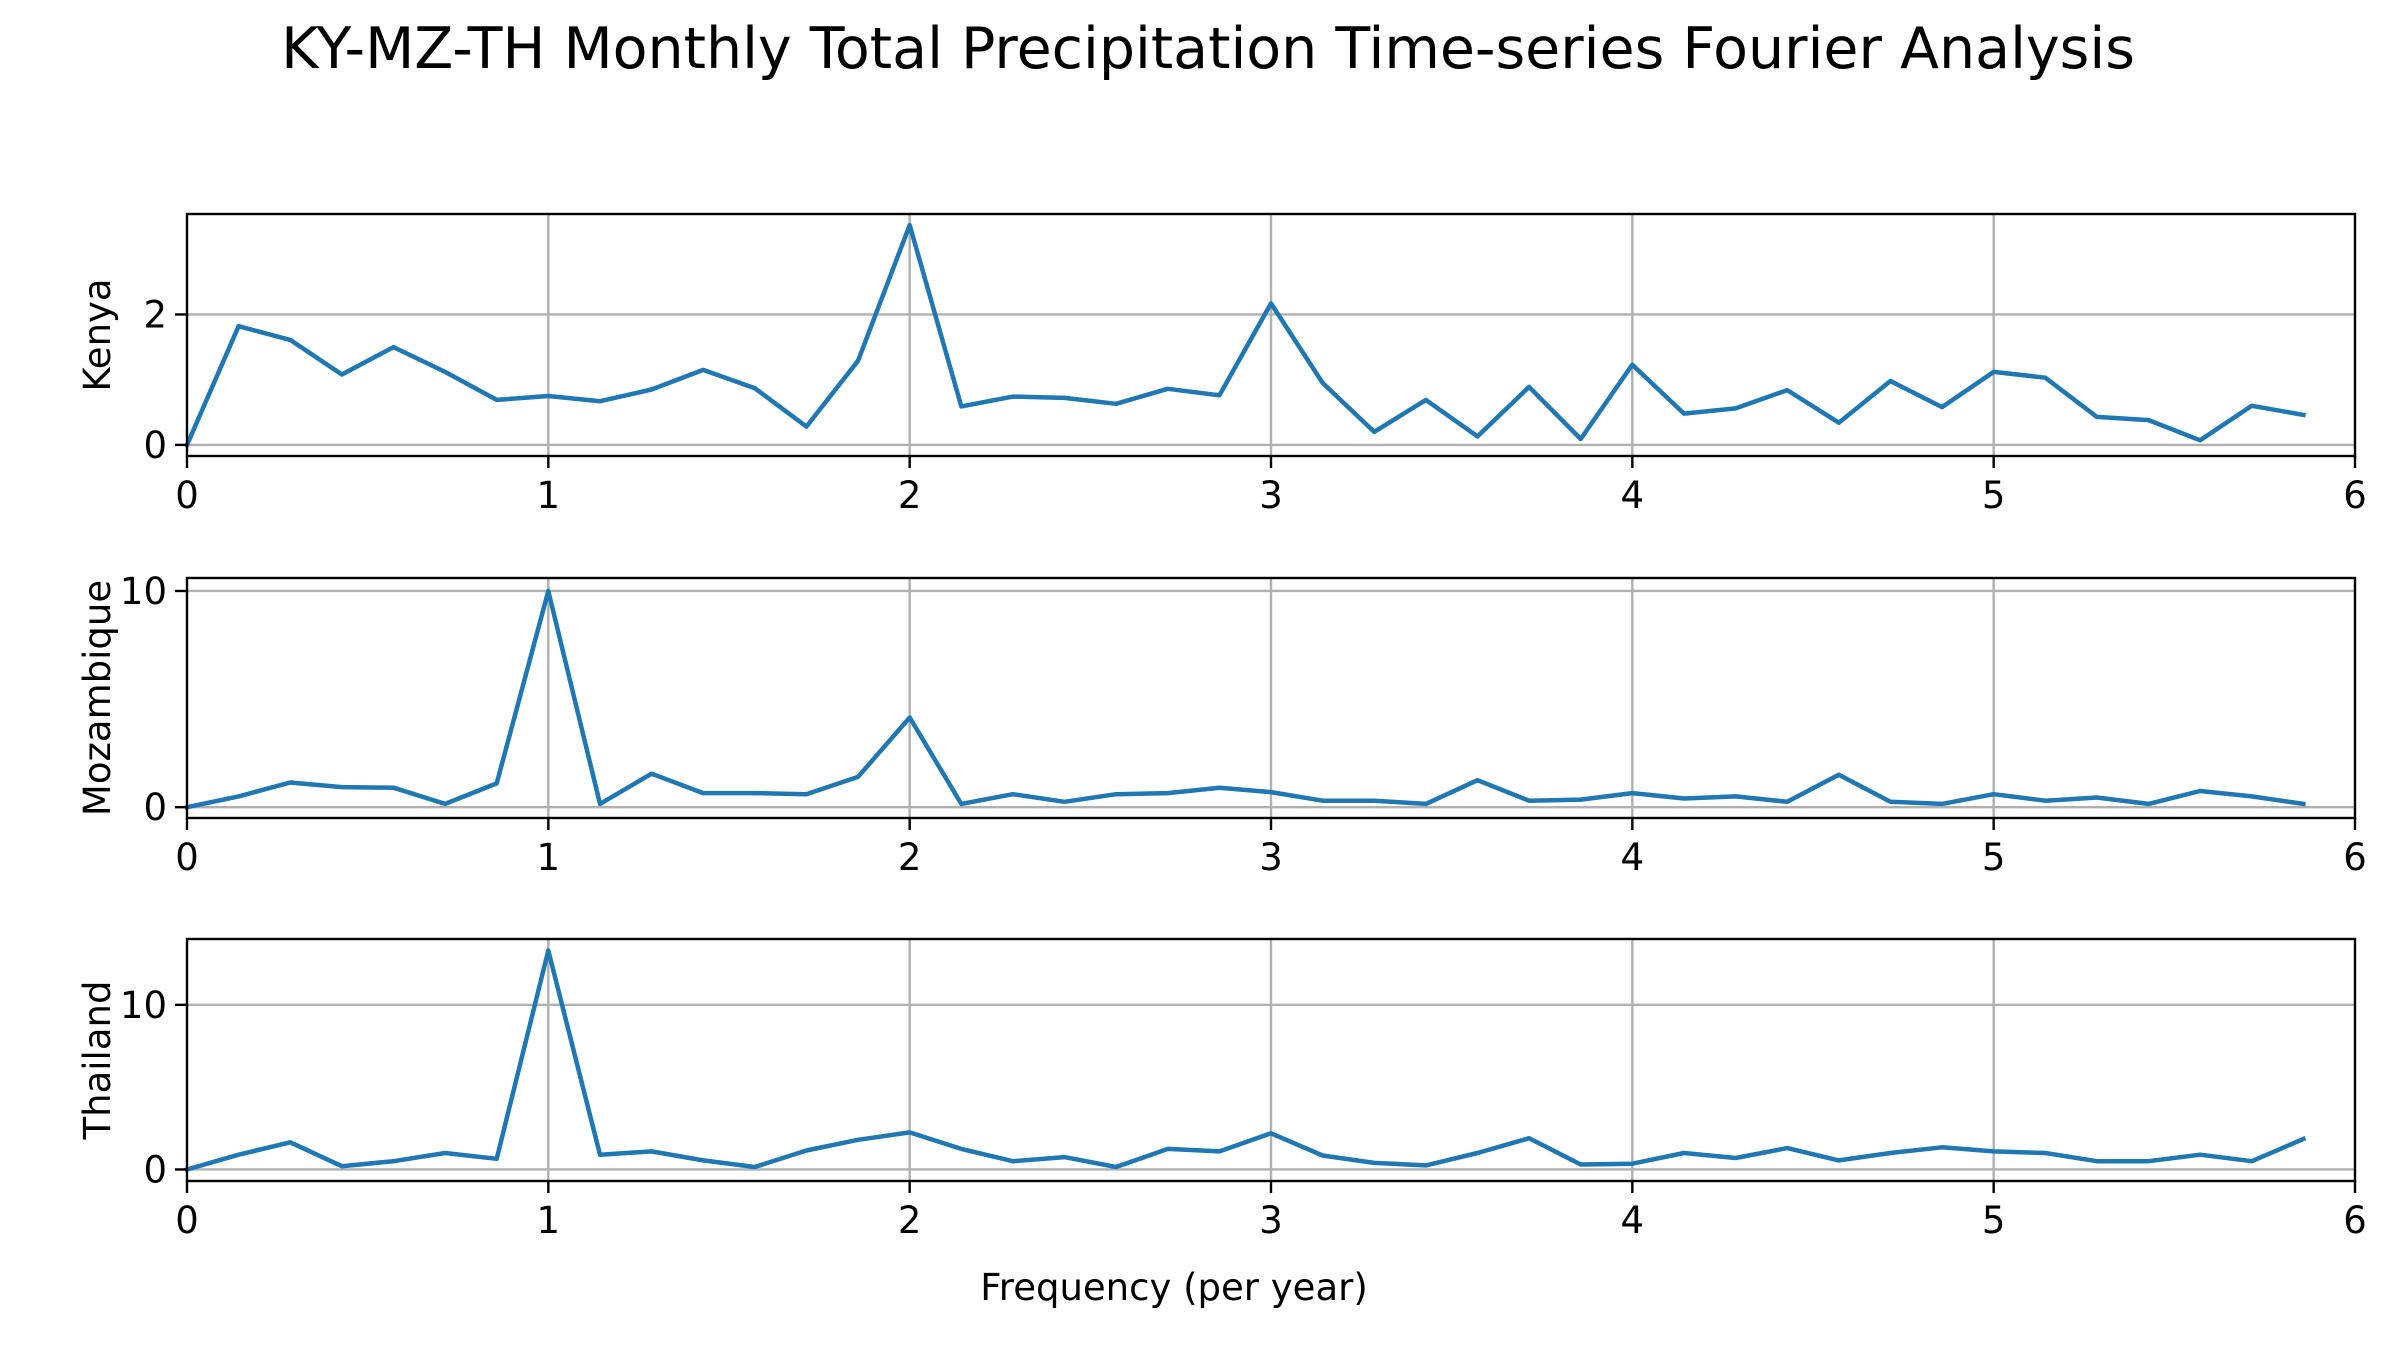 The width and height of the screenshot is (2400, 1350). What do you see at coordinates (155, 445) in the screenshot?
I see `chart-kenya-y-tick-label: 0` at bounding box center [155, 445].